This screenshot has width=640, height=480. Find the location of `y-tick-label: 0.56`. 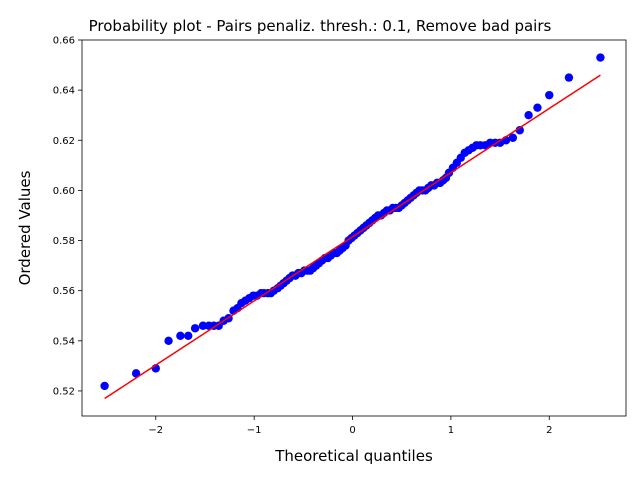

y-tick-label: 0.56 is located at coordinates (64, 291).